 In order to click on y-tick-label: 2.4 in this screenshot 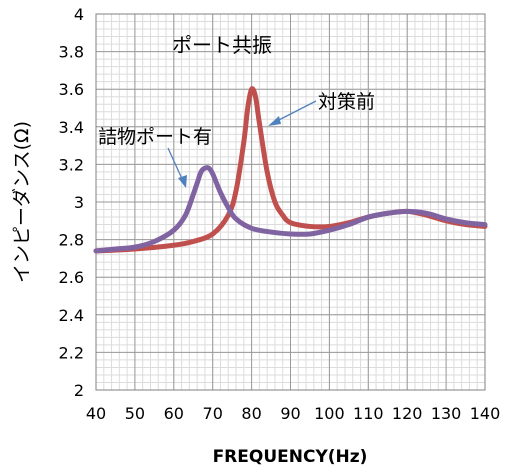, I will do `click(71, 315)`.